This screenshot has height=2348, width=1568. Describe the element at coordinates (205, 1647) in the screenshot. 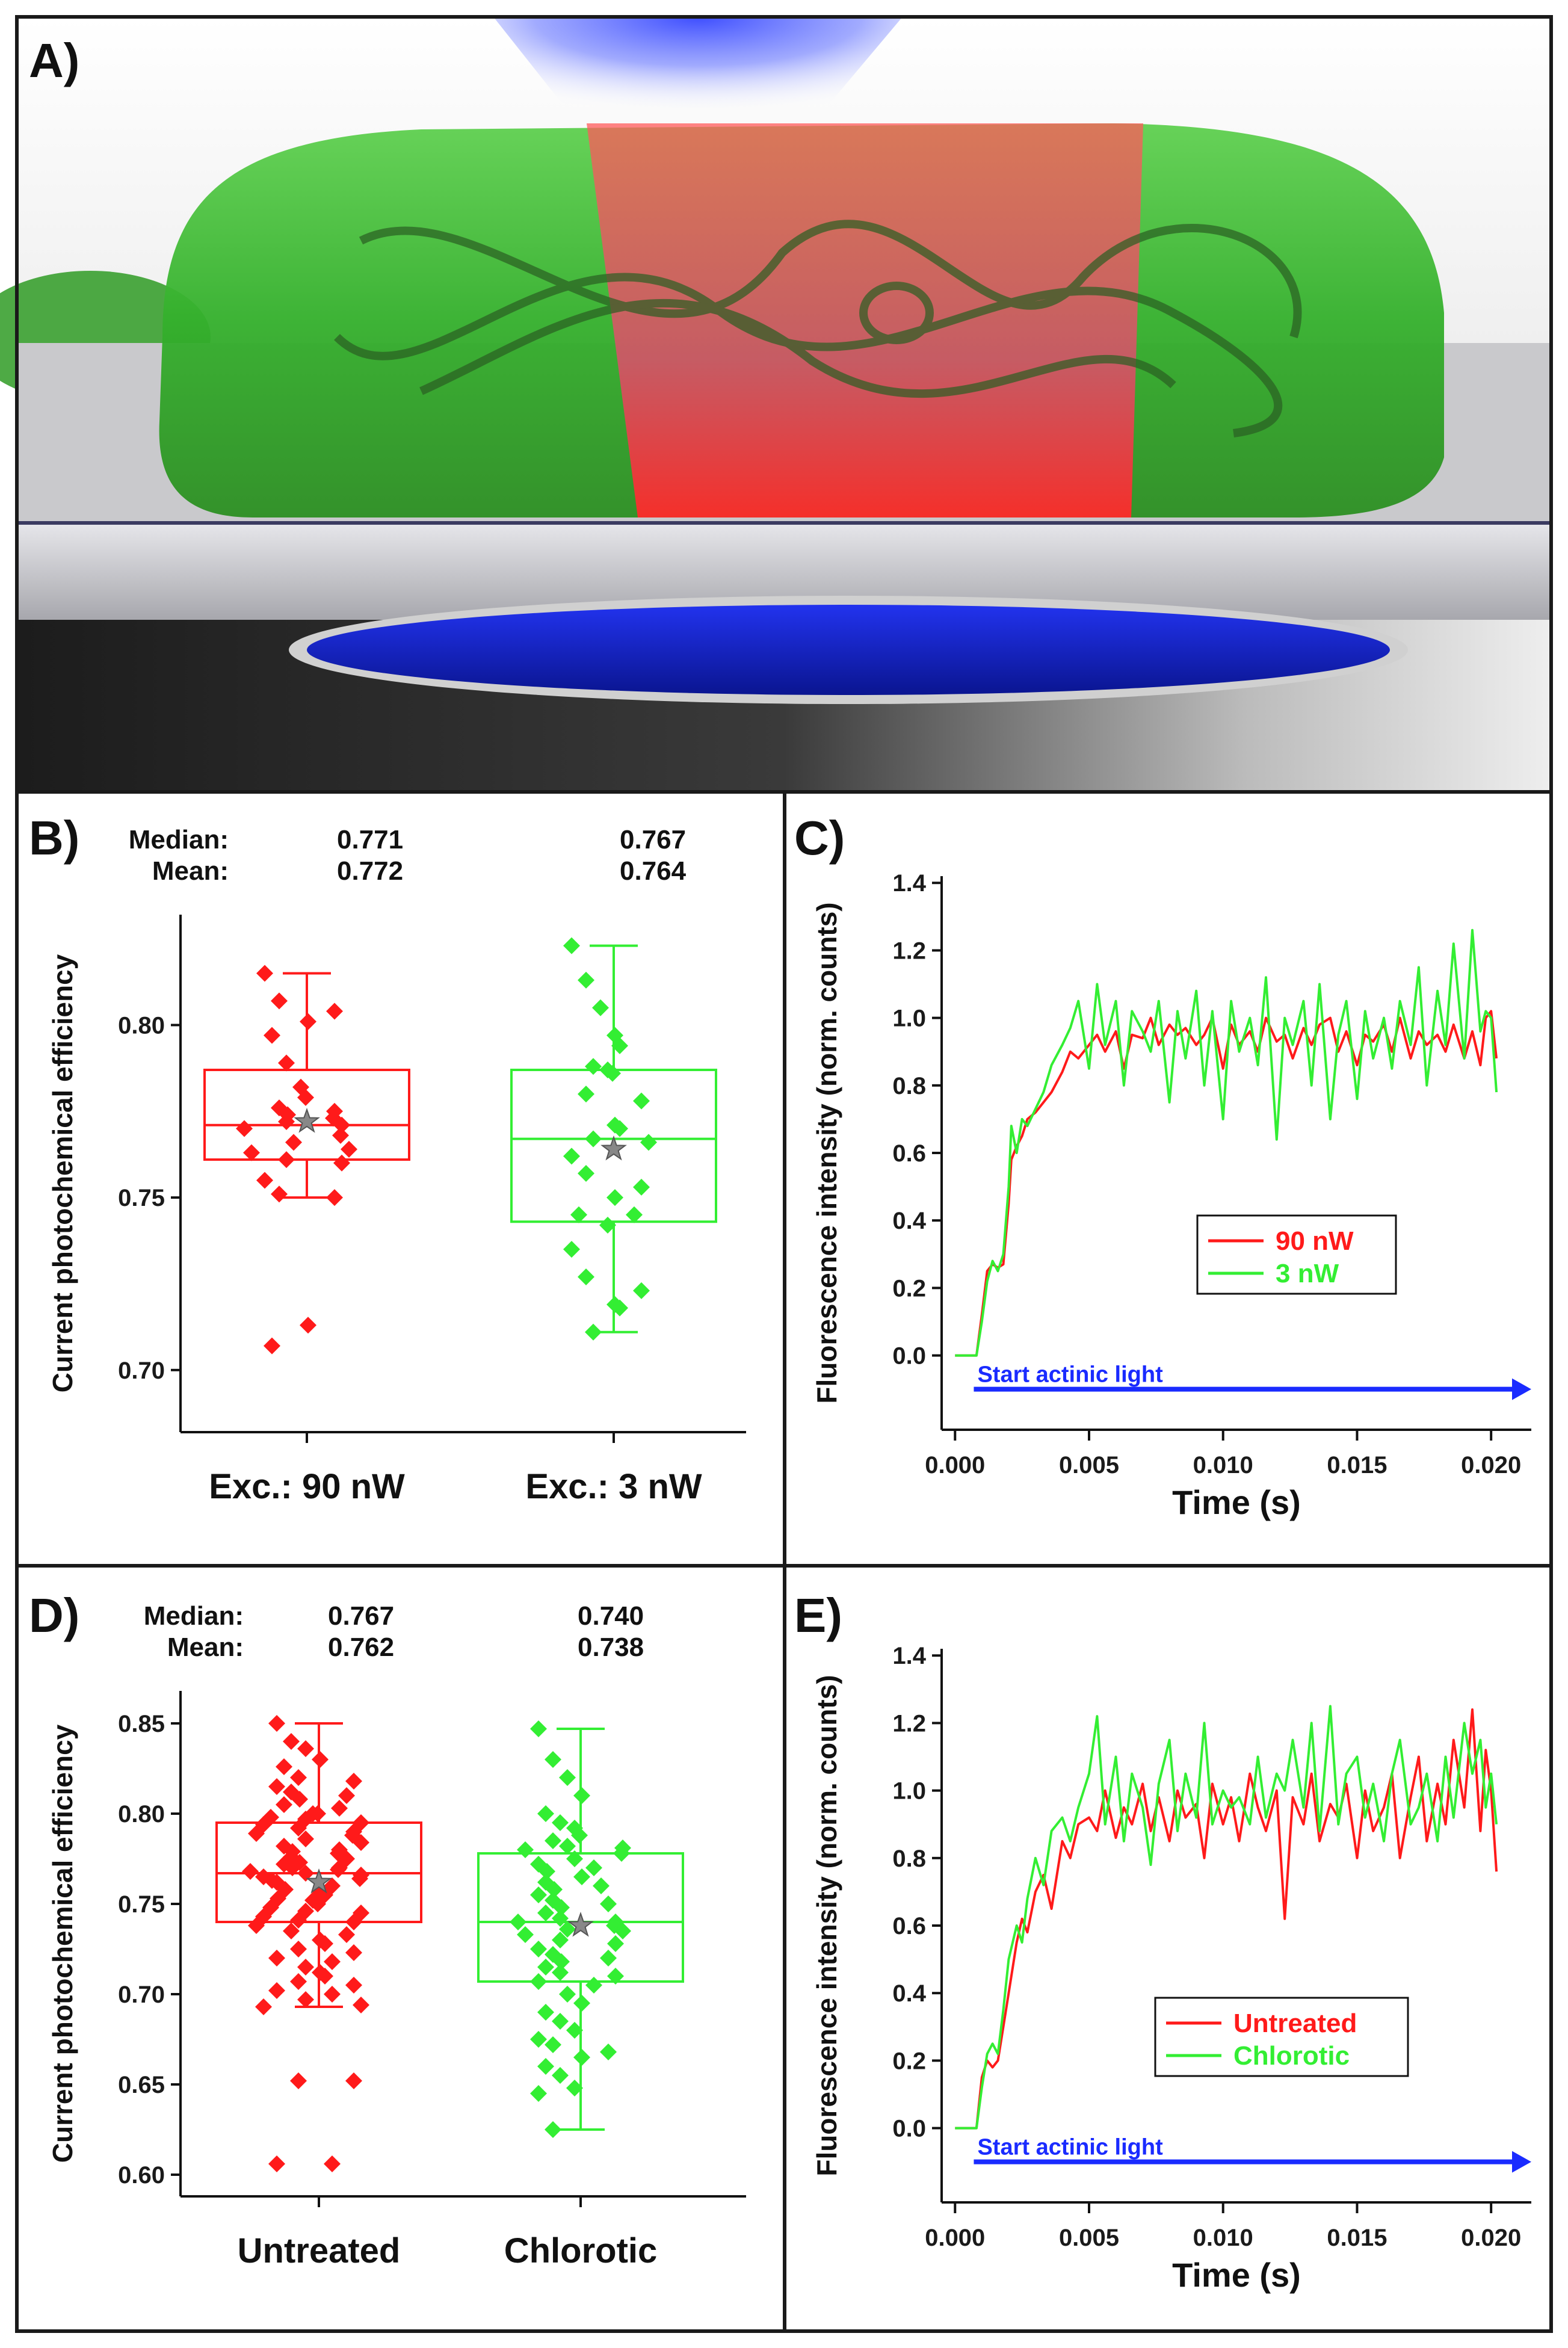

I see `mean-label: Mean:` at that location.